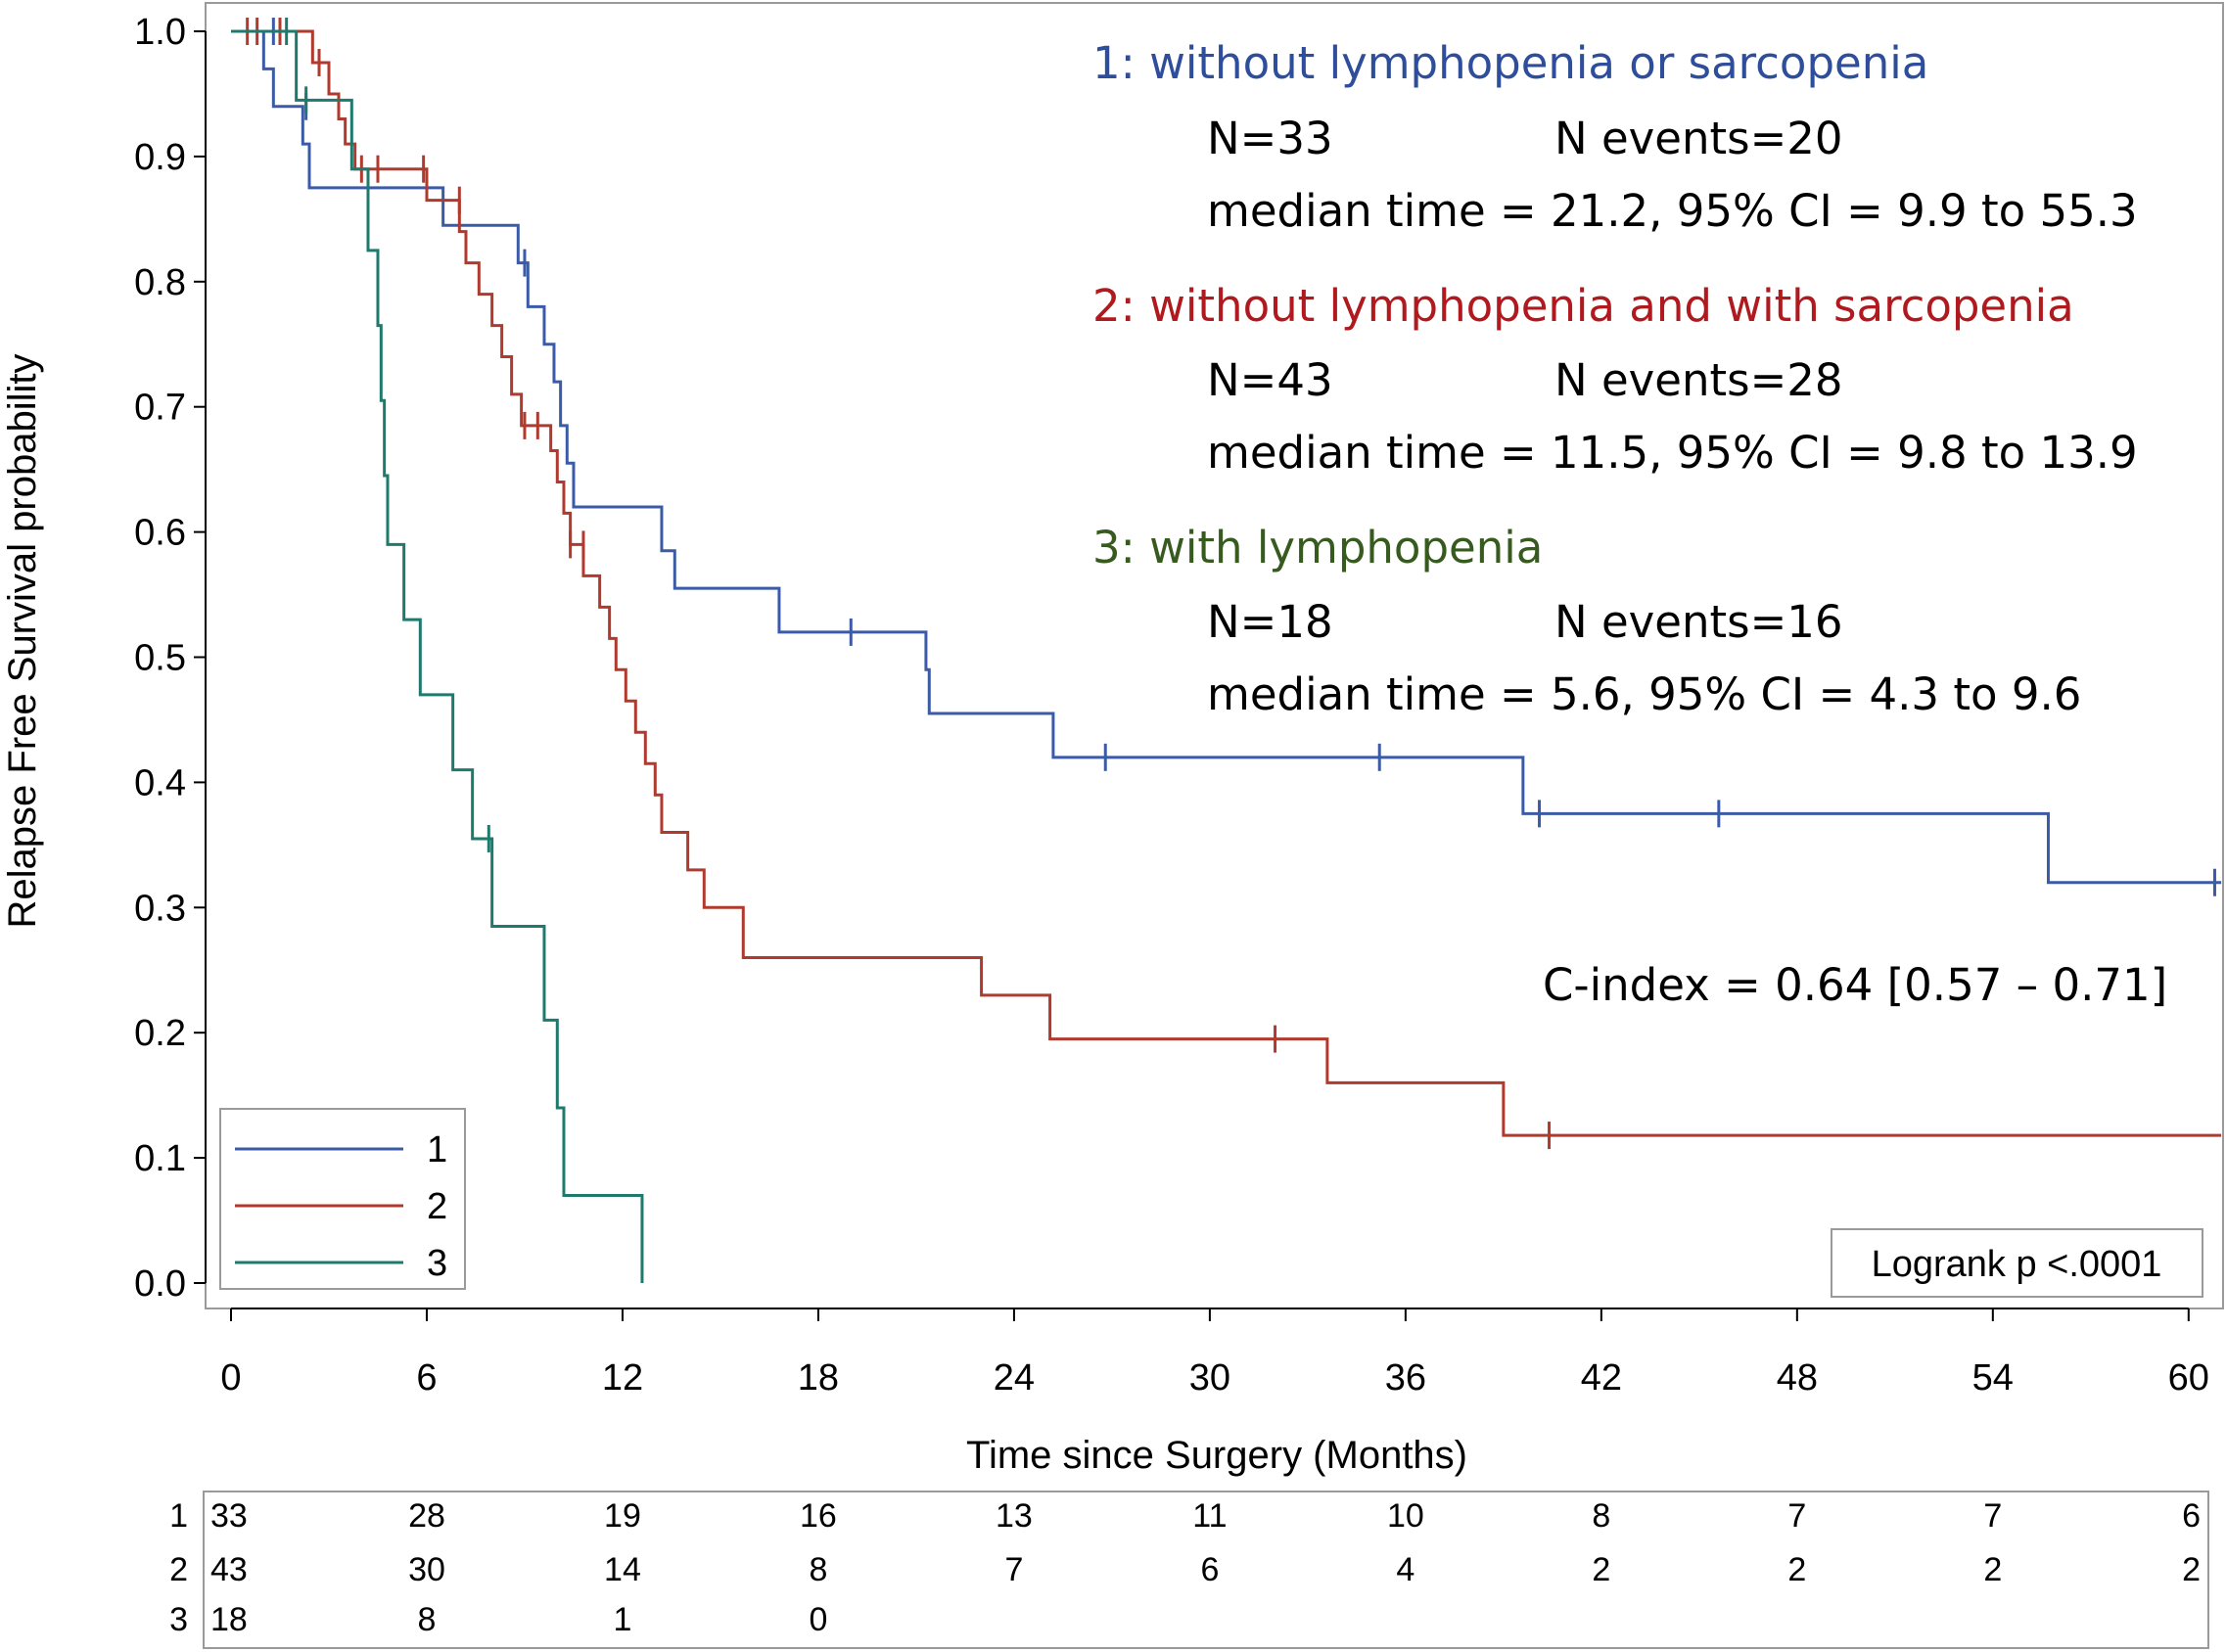  I want to click on risk-row-label: 3, so click(178, 1619).